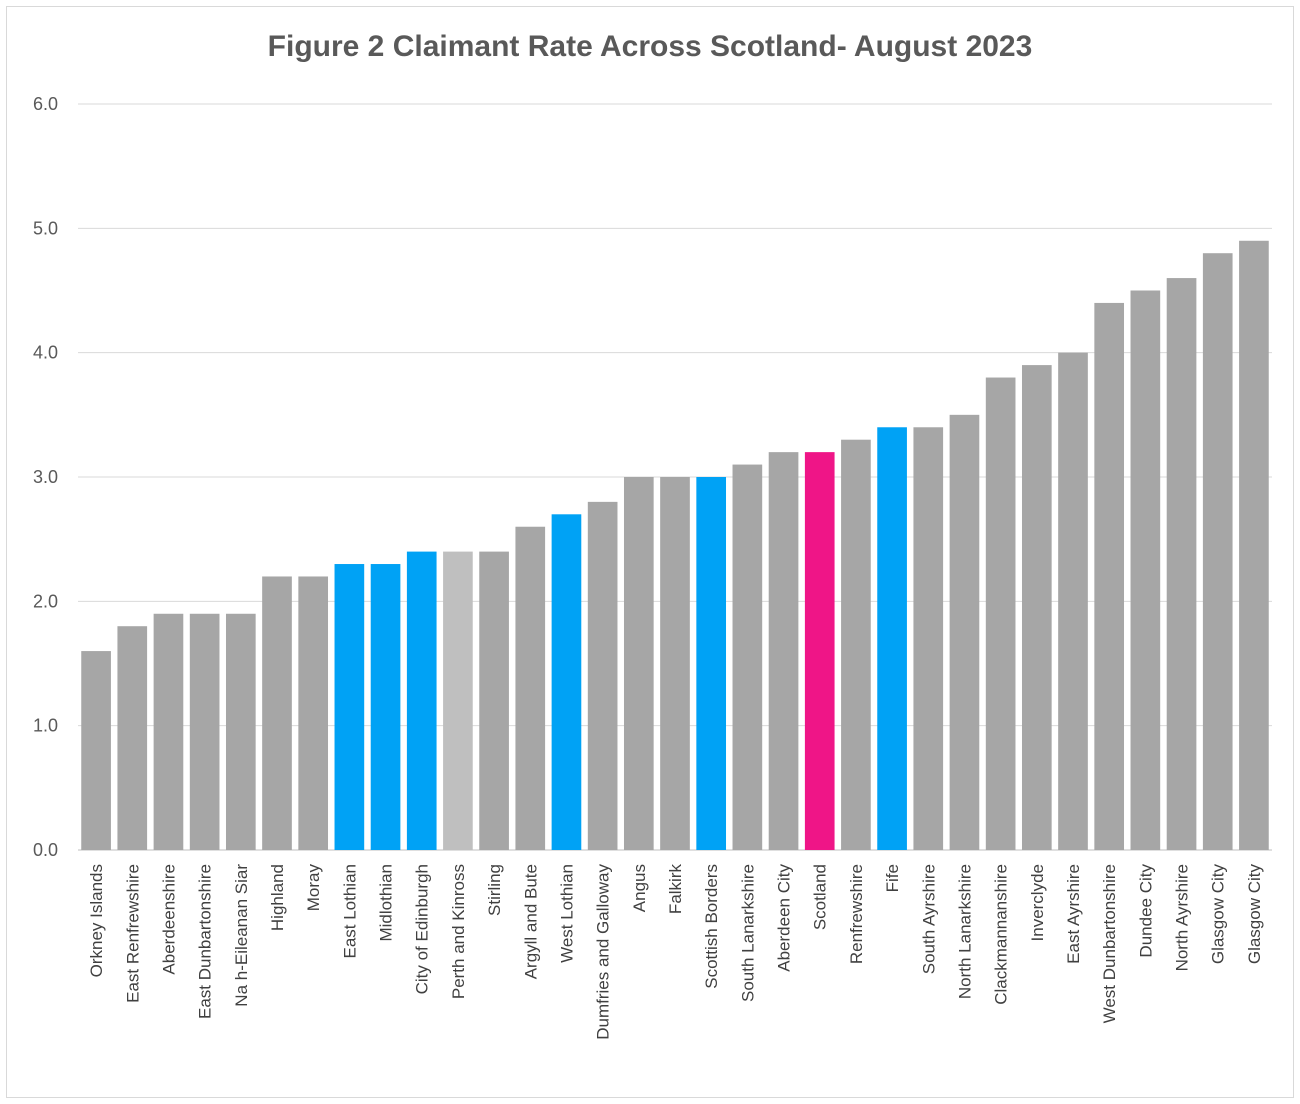 This screenshot has height=1104, width=1300. Describe the element at coordinates (241, 935) in the screenshot. I see `x-tick-label: Na h-Eileanan Siar` at that location.